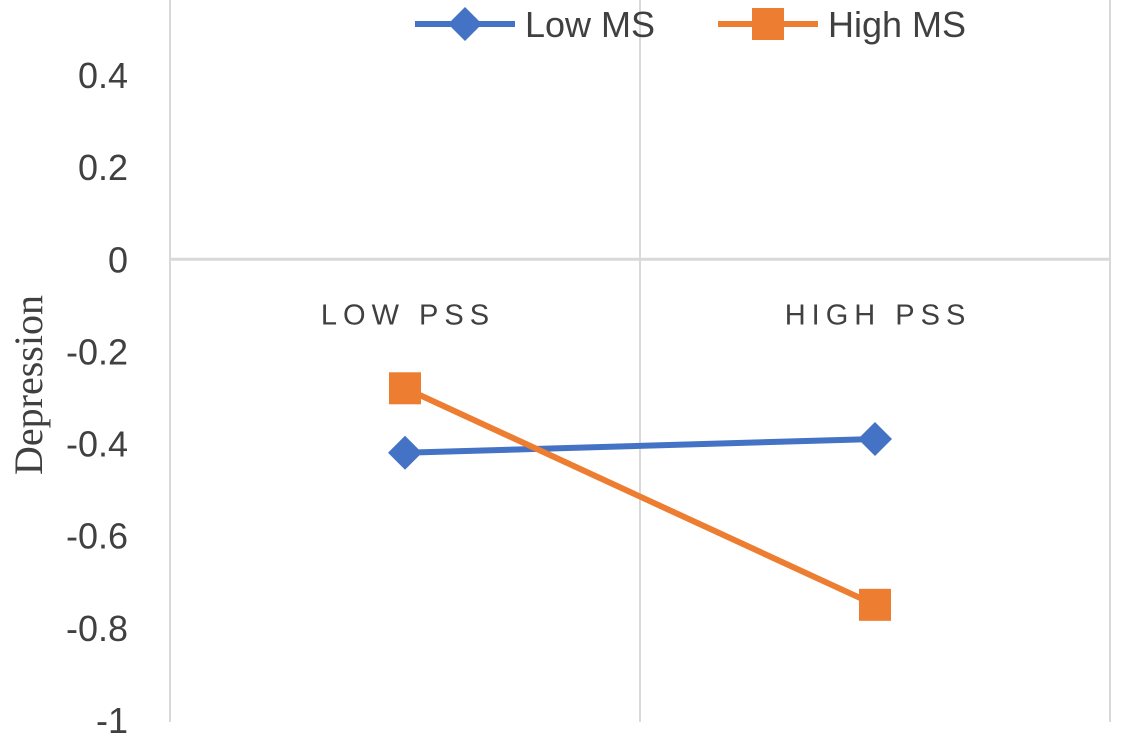  Describe the element at coordinates (897, 24) in the screenshot. I see `legend-label: High MS` at that location.